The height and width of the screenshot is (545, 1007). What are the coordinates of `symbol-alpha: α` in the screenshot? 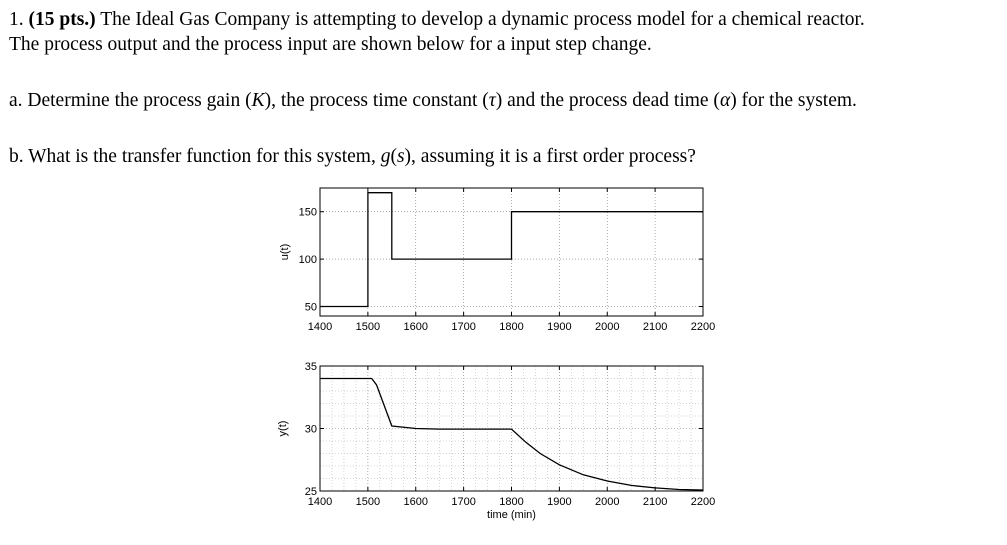 It's located at (725, 100).